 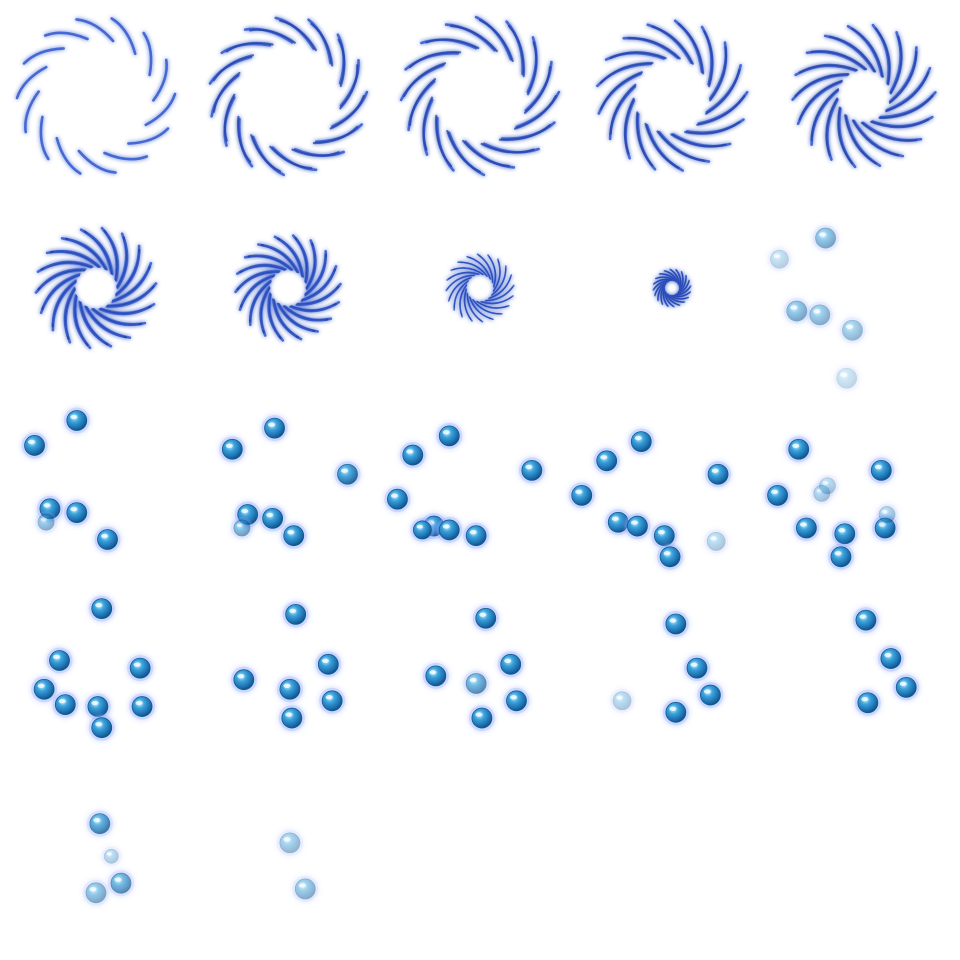 I want to click on frame-10-bubbles, so click(x=816, y=308).